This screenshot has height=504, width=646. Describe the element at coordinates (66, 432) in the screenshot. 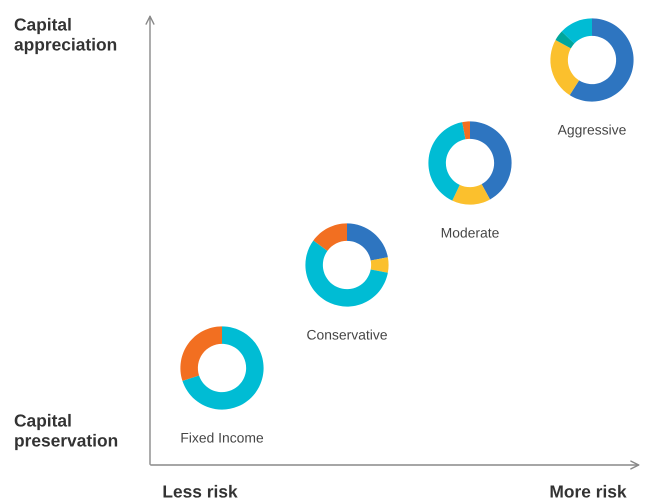

I see `text: Capital preservation` at that location.